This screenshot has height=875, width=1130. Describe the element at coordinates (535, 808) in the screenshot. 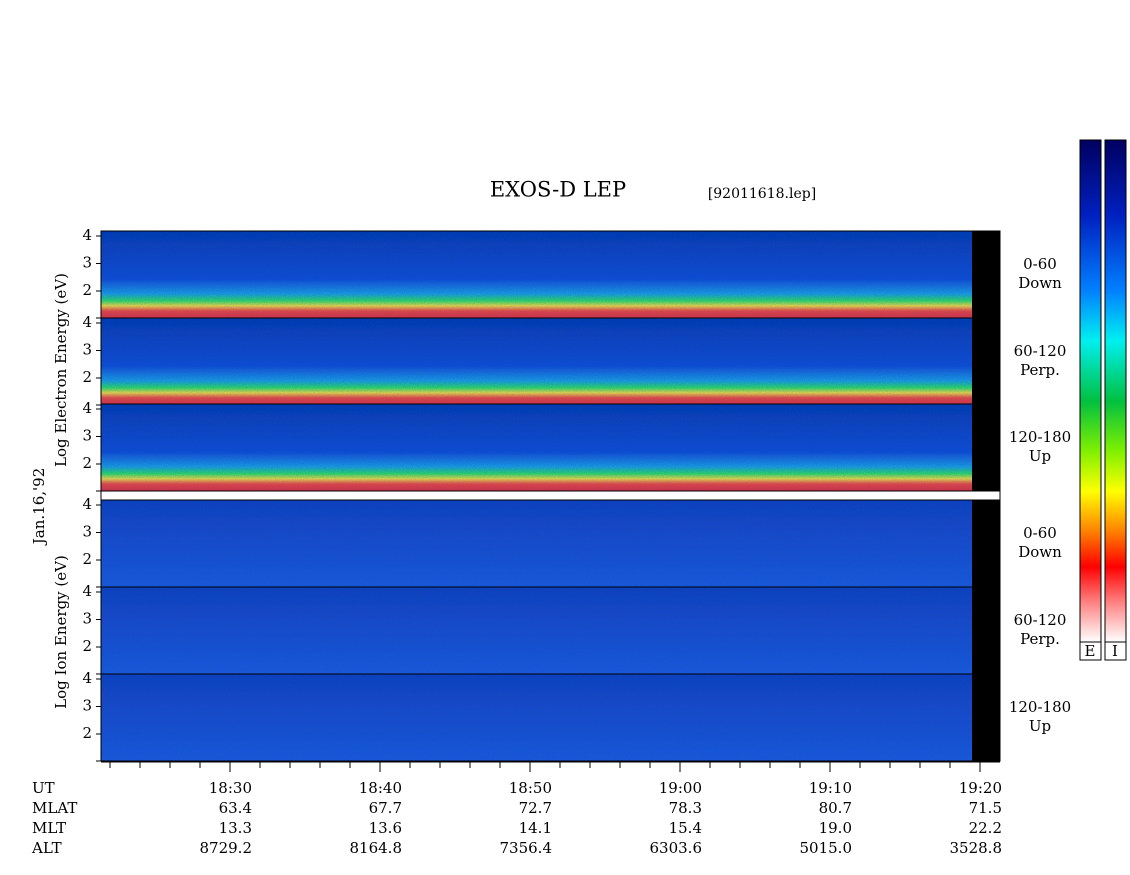

I see `row-value: 72.7` at that location.